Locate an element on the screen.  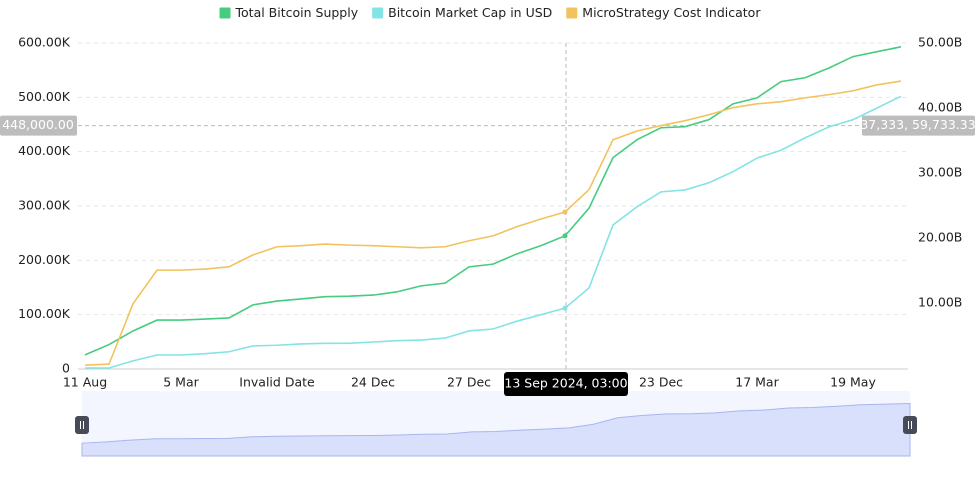
legend-item: MicroStrategy Cost Indicator is located at coordinates (663, 12).